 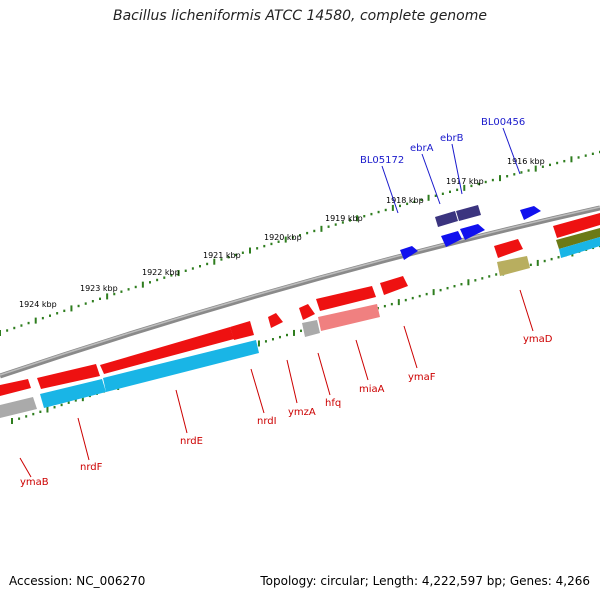 I want to click on leader-line-nrdi, so click(x=257, y=391).